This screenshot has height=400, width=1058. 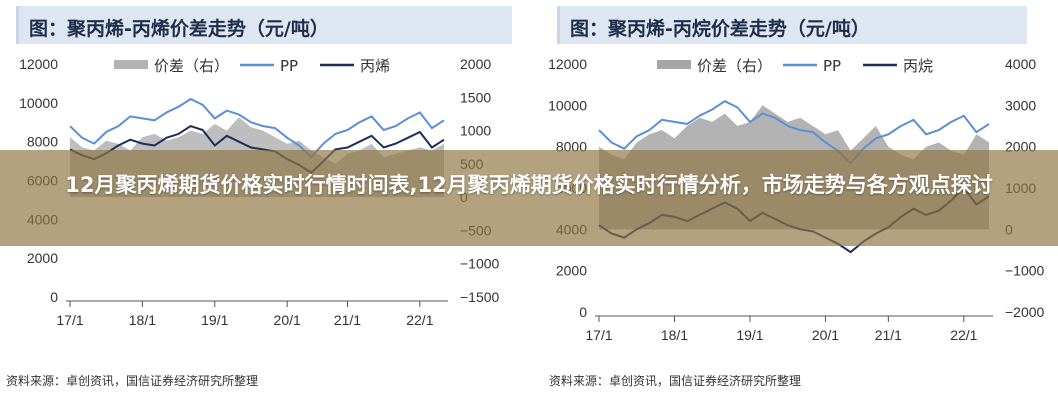 I want to click on left-chart-title-box: 图：聚丙烯-丙烯价差走势（元/吨）, so click(x=264, y=25).